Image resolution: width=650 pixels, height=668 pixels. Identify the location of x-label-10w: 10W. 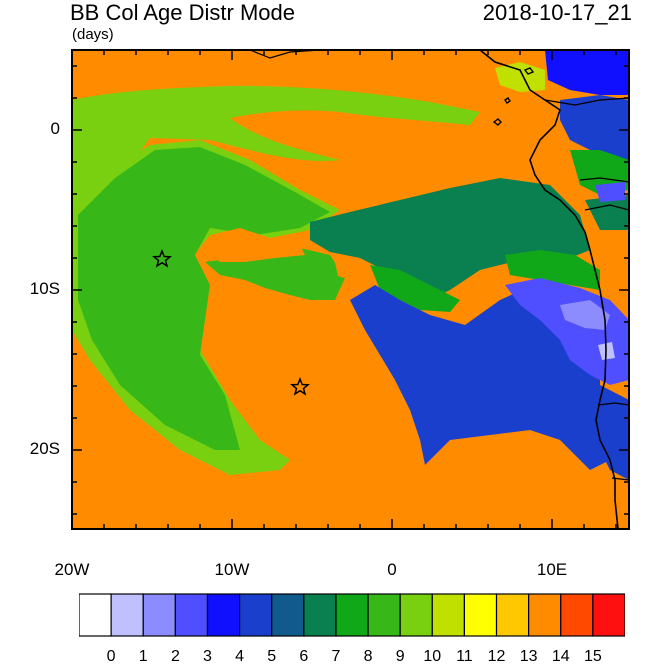
(232, 569).